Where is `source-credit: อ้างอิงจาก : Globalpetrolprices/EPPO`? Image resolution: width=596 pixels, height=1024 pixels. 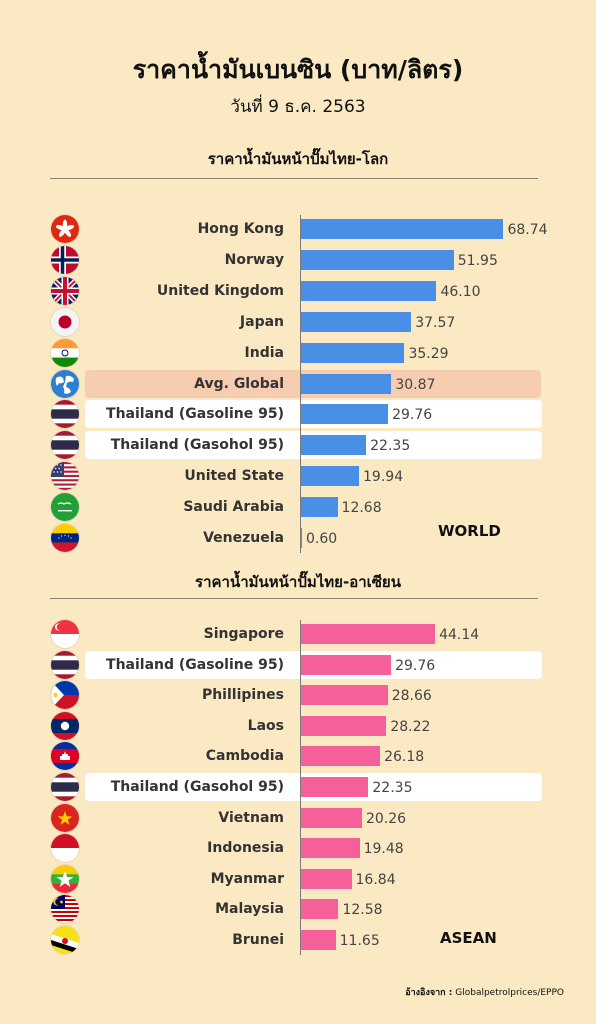 source-credit: อ้างอิงจาก : Globalpetrolprices/EPPO is located at coordinates (484, 992).